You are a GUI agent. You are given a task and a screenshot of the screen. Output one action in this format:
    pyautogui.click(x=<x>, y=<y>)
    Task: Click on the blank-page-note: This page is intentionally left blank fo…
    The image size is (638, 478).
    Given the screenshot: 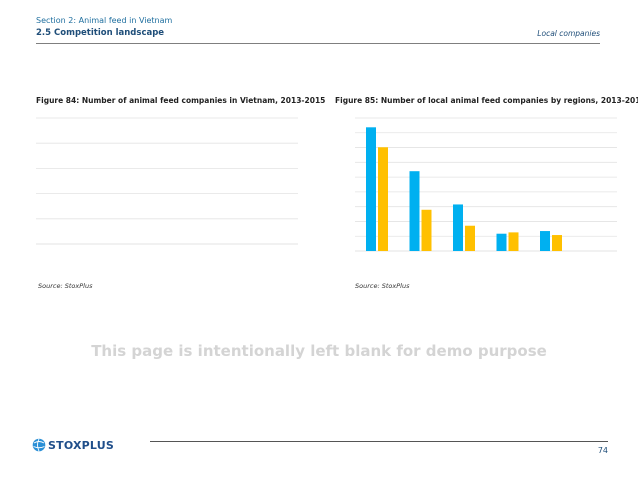 What is the action you would take?
    pyautogui.click(x=319, y=351)
    